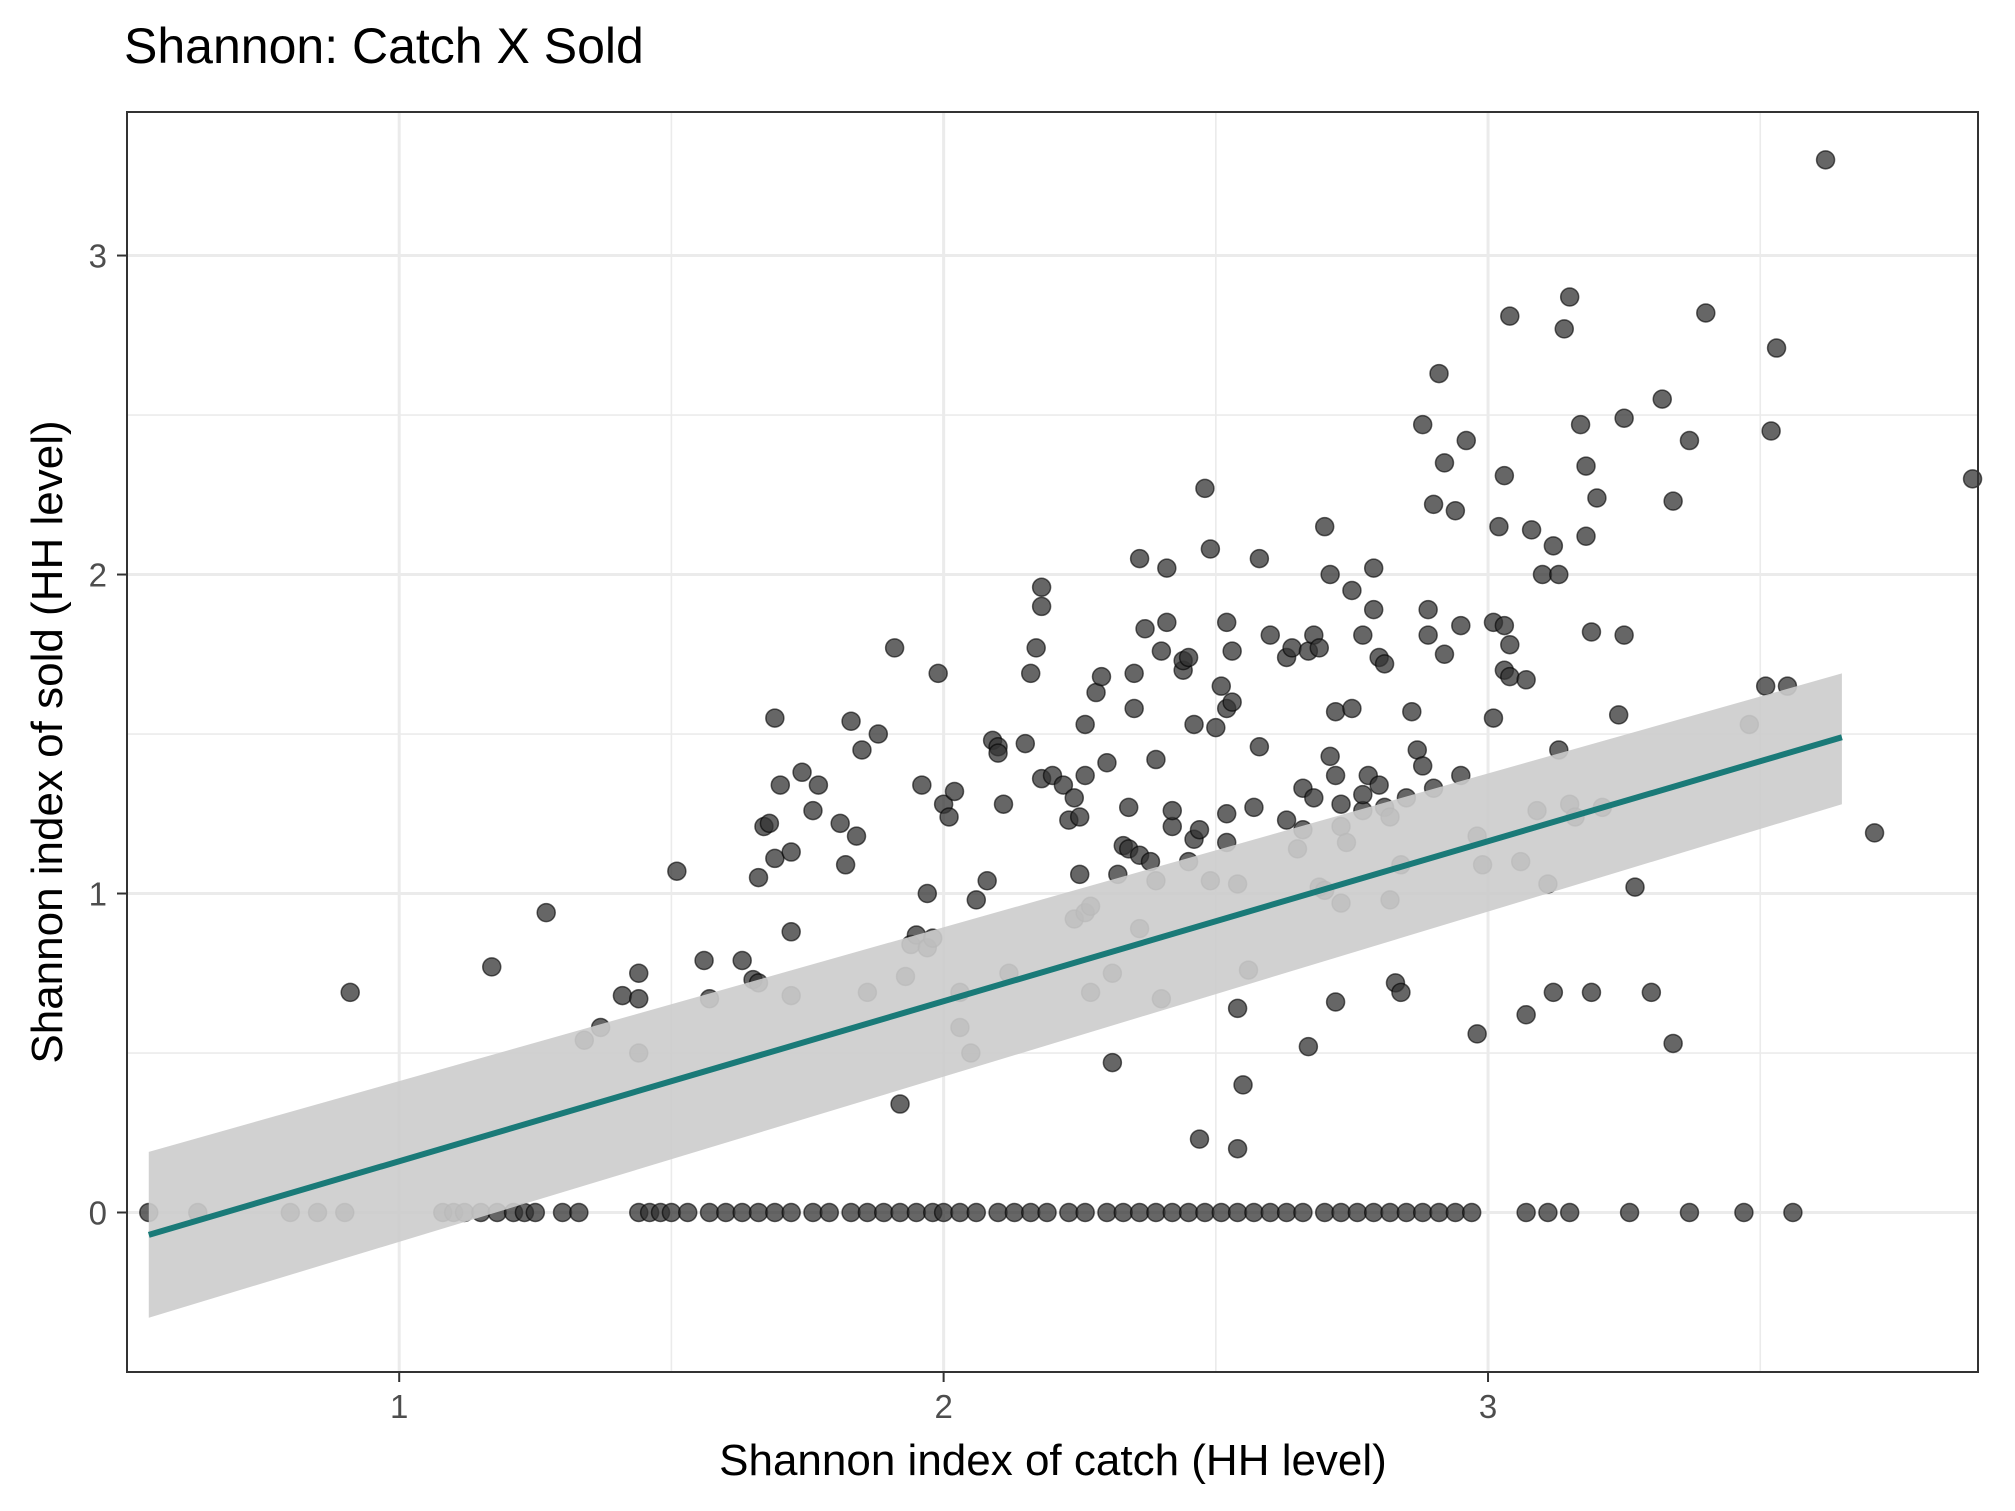 The image size is (2015, 1511). I want to click on x-axis-ticks: 1 2 3, so click(943, 1398).